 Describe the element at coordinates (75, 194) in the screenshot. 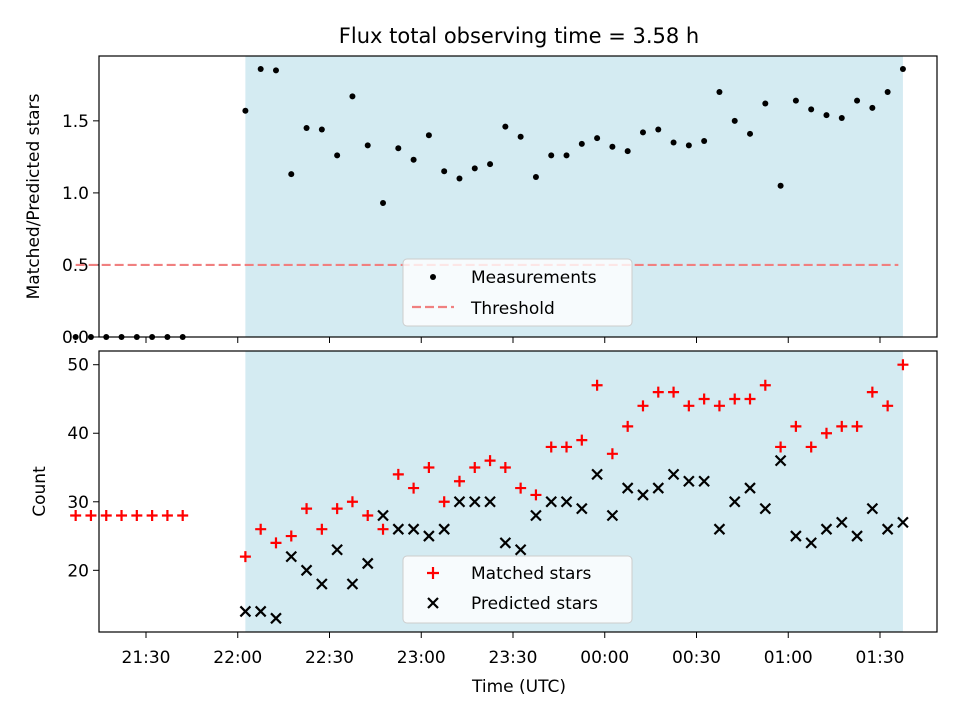

I see `y-tick-label: 1.0` at that location.